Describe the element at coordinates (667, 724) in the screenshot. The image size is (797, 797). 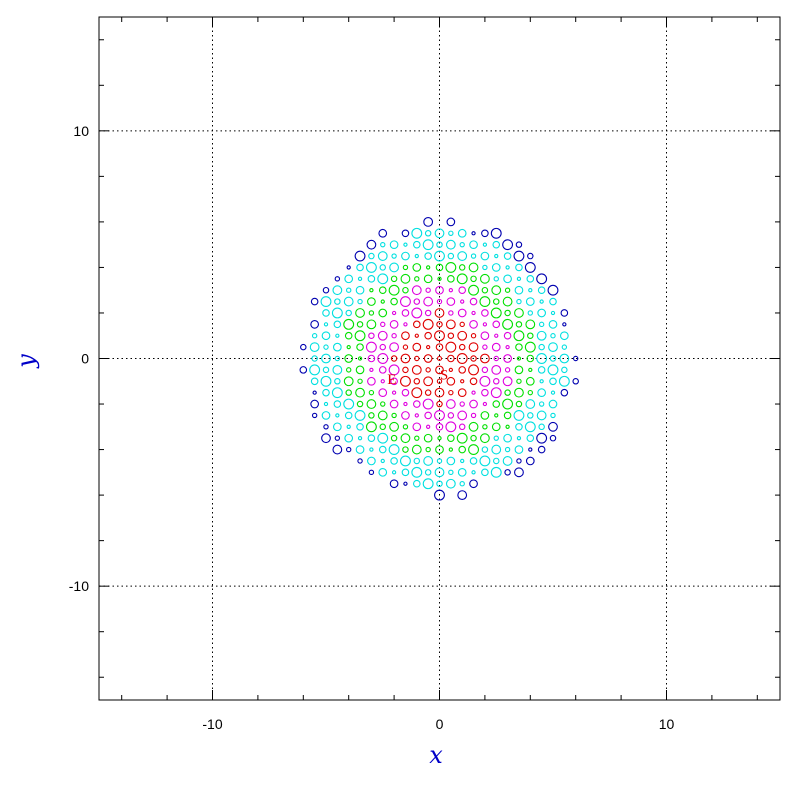
I see `x-tick-label: 10` at that location.